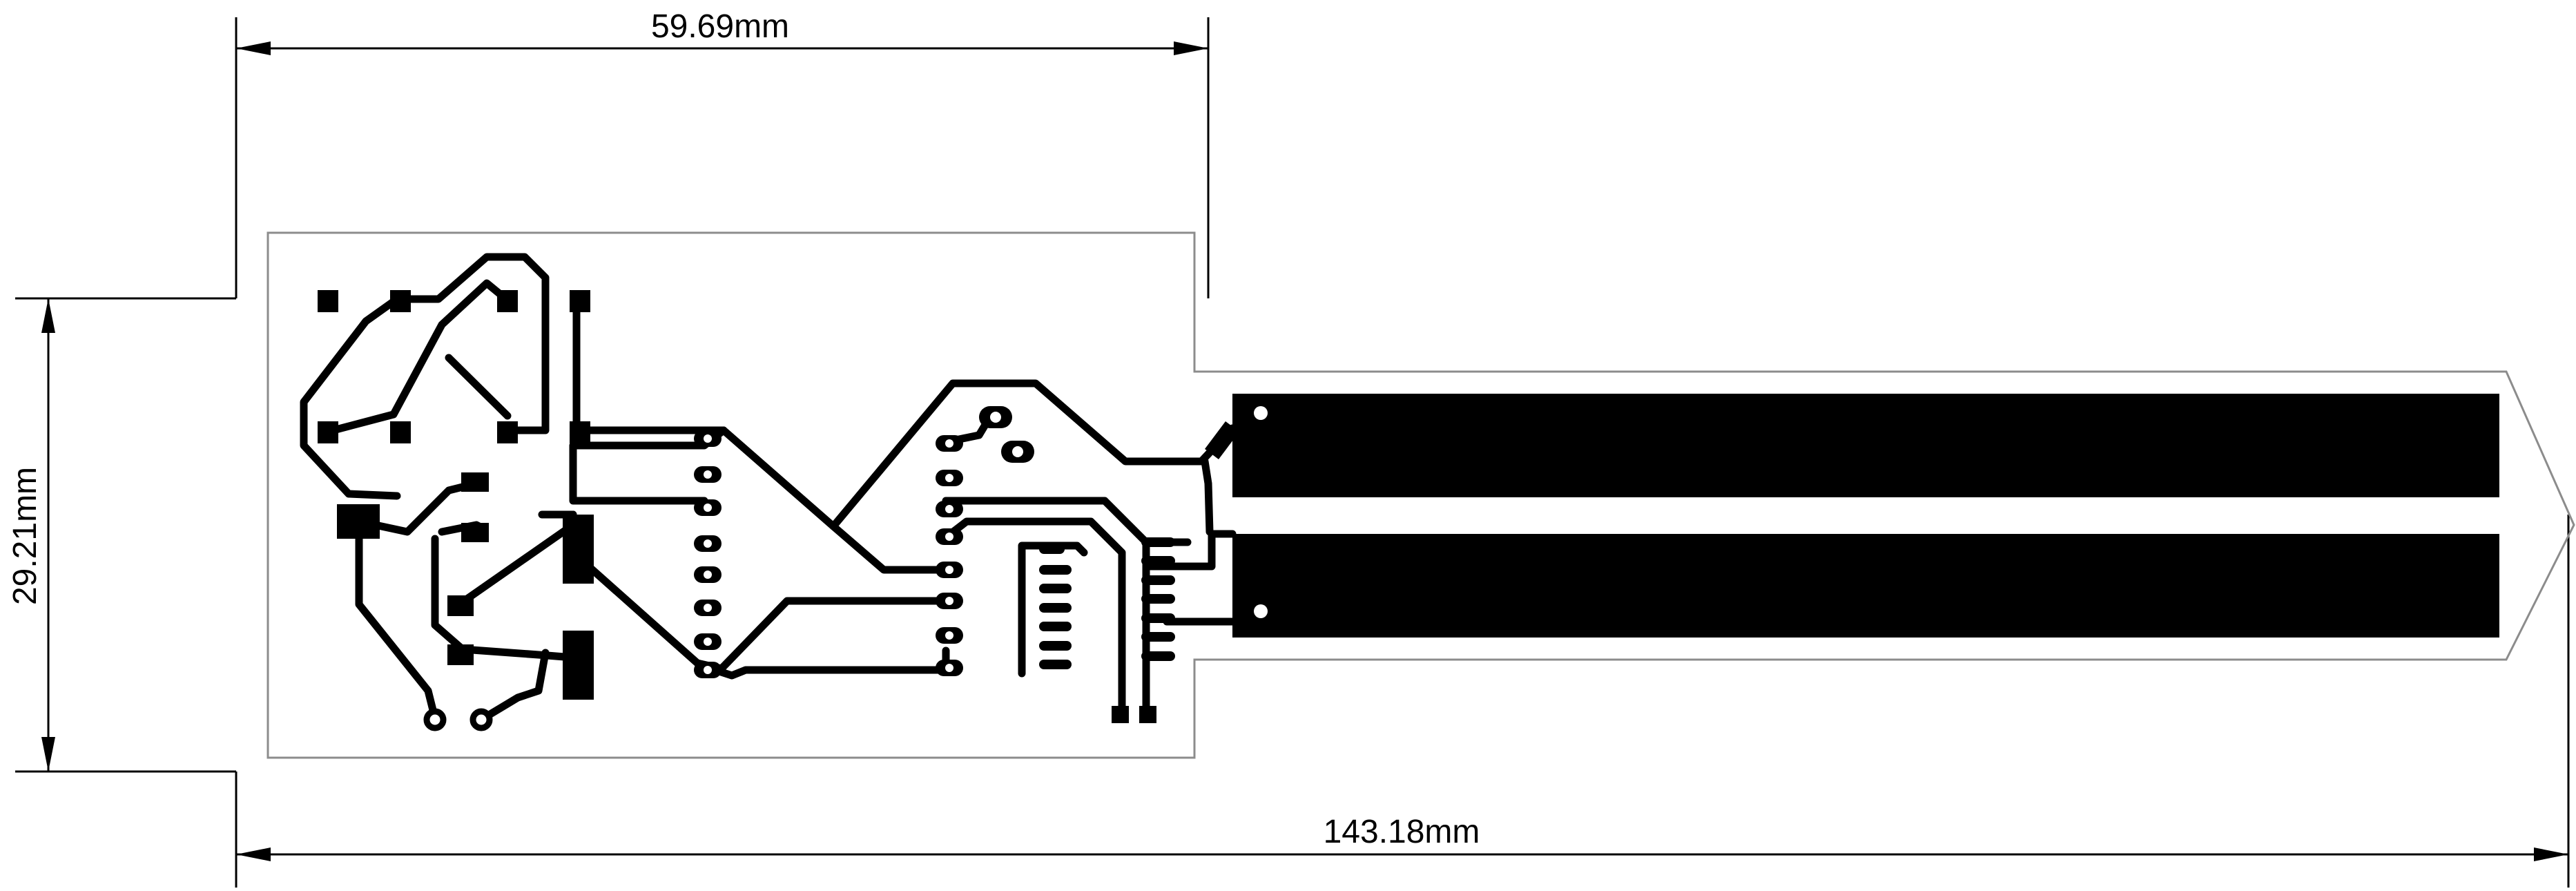 The height and width of the screenshot is (891, 2576). I want to click on probe-hole-lower, so click(1261, 611).